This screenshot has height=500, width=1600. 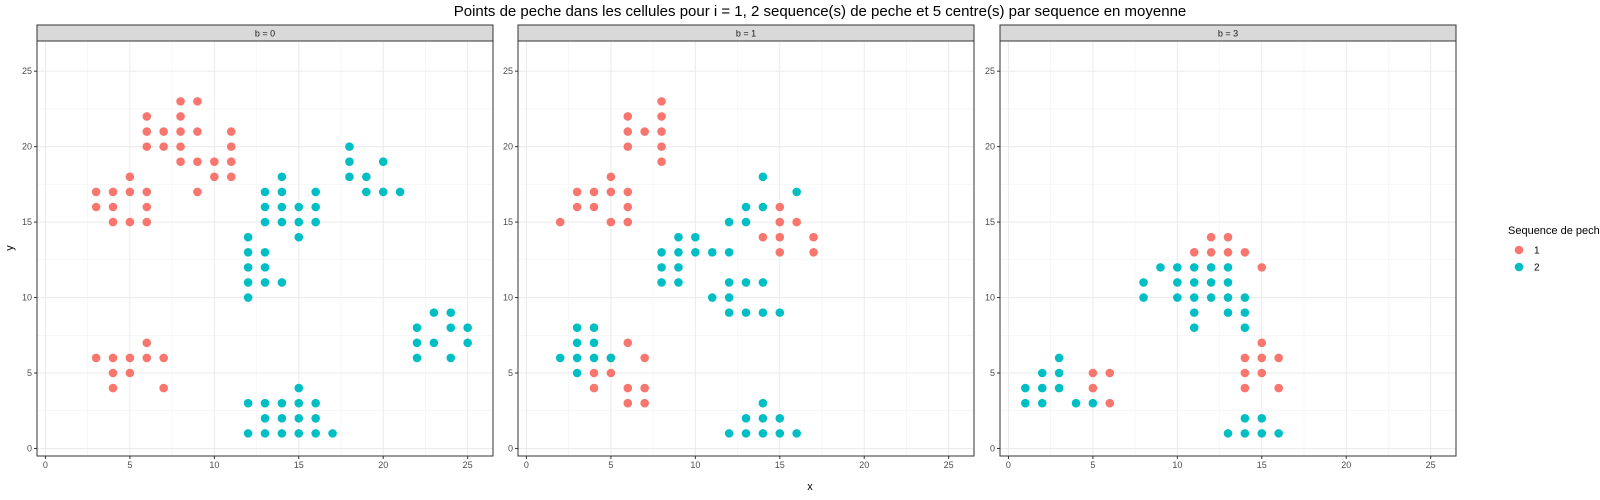 I want to click on x-tick-label: 20, so click(x=1346, y=465).